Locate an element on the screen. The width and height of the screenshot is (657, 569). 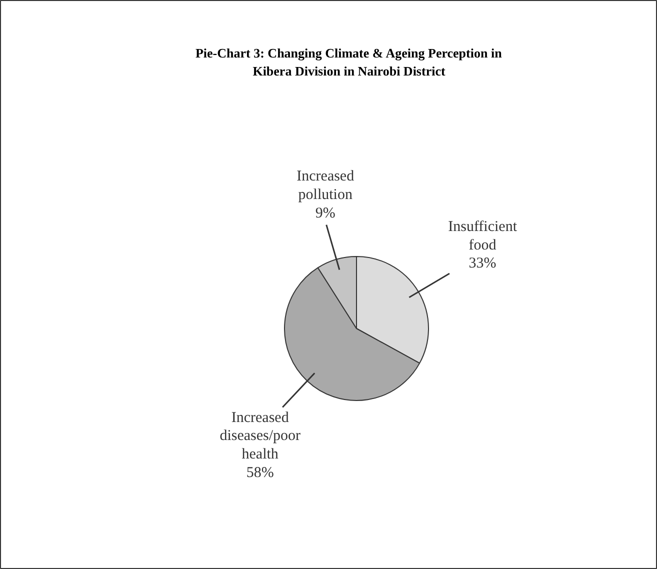
data-label: 58% is located at coordinates (260, 473).